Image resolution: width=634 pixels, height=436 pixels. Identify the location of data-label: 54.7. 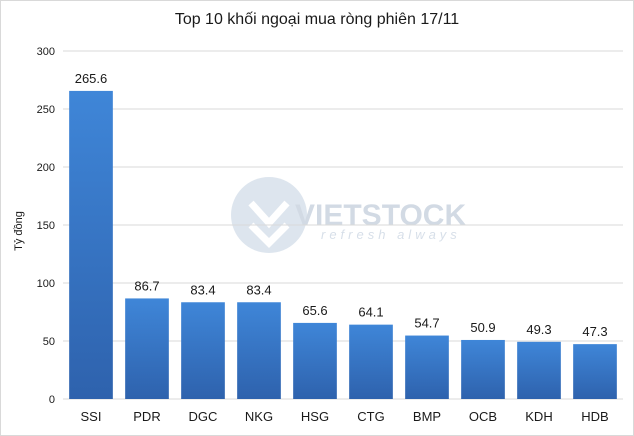
(426, 323).